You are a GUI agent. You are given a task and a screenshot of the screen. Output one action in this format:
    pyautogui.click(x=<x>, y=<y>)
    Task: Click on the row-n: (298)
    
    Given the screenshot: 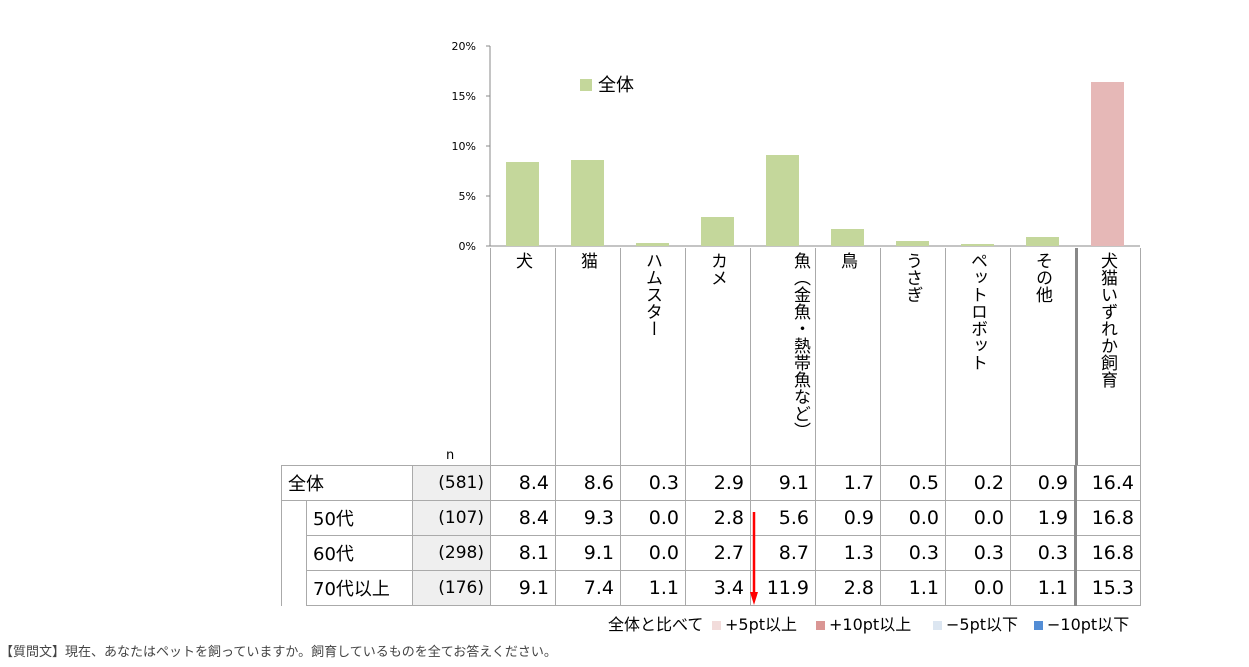 What is the action you would take?
    pyautogui.click(x=451, y=553)
    